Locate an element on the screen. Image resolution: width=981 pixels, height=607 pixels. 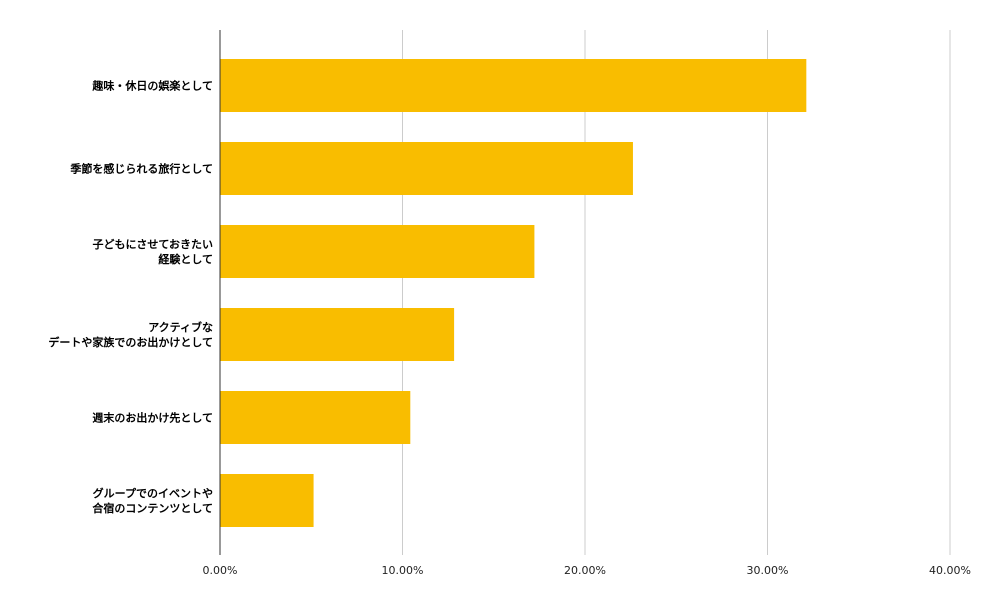
category-label-line: デートや家族でのお出かけとして is located at coordinates (130, 342).